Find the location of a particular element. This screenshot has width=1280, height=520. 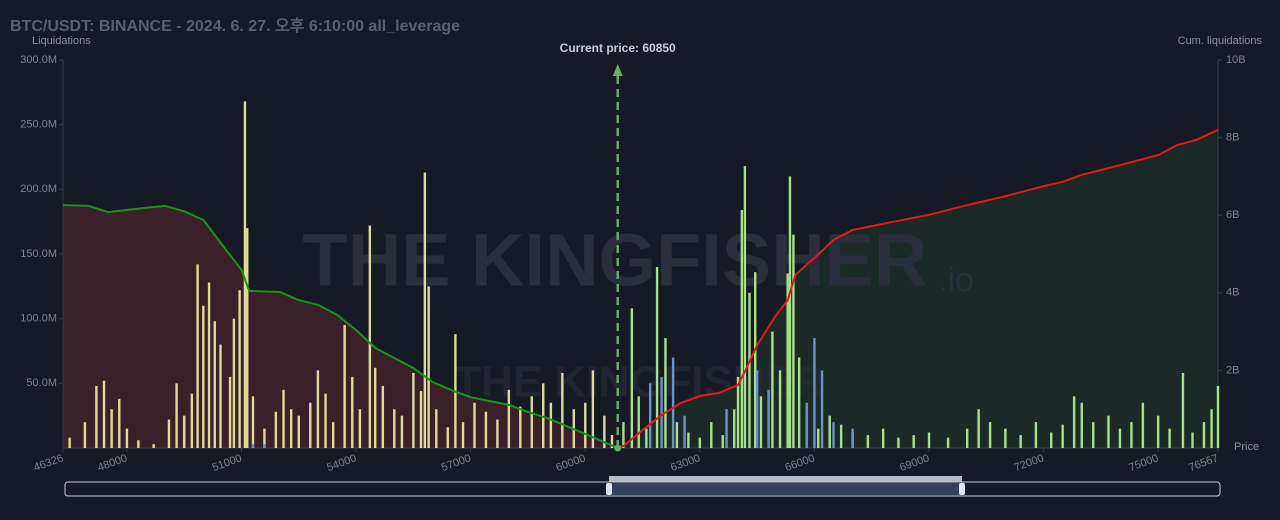

y2-axis-title: Cum. liquidations is located at coordinates (1220, 41).